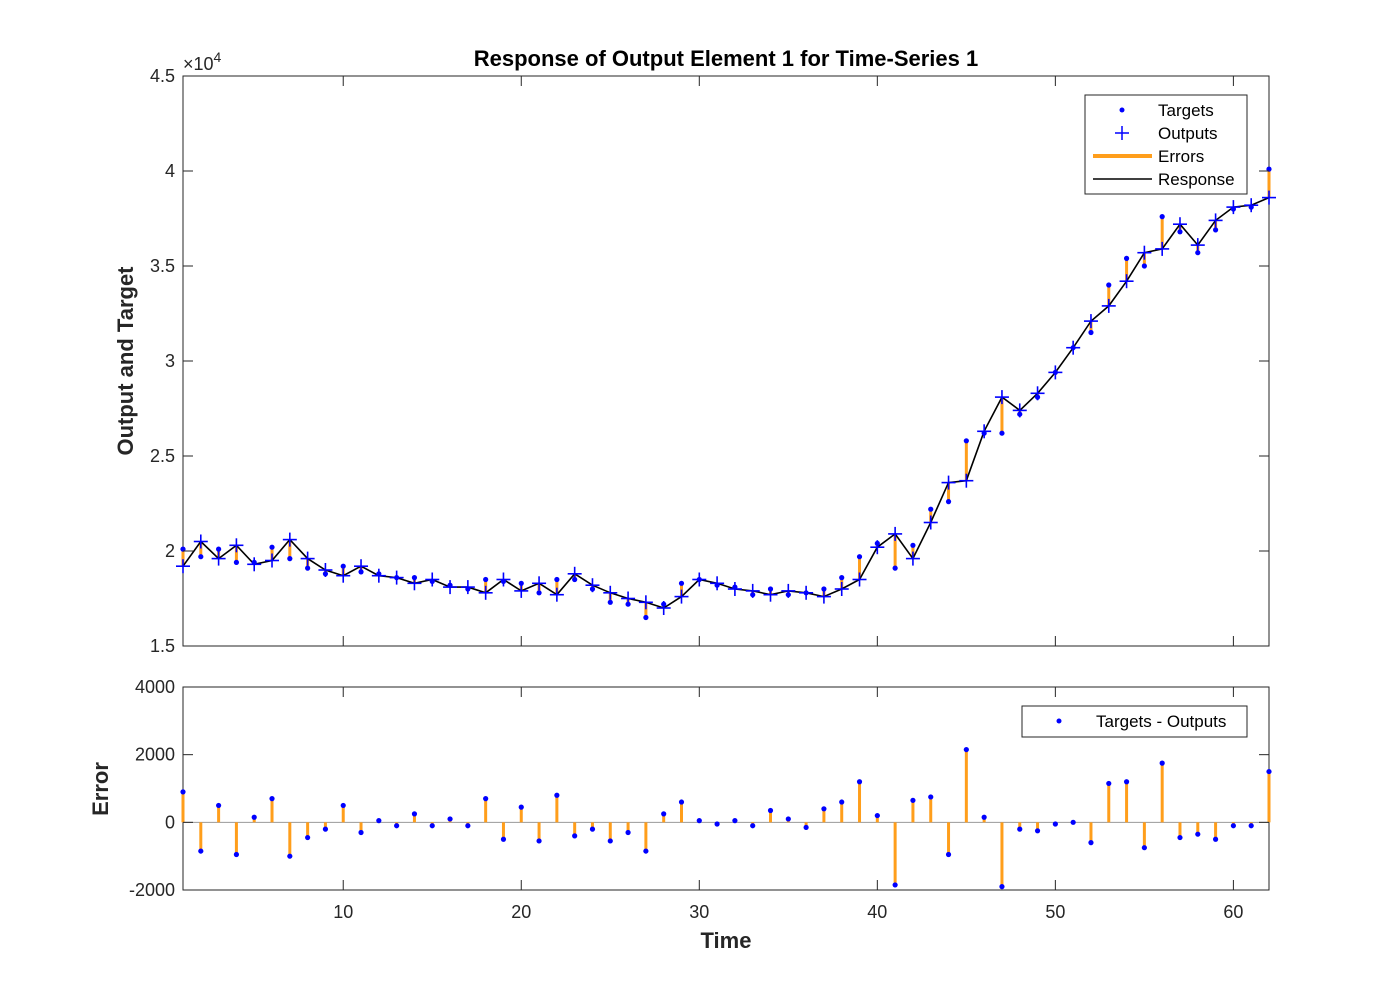 This screenshot has height=1000, width=1400. What do you see at coordinates (162, 456) in the screenshot?
I see `response-y-tick-label-2: 2.5` at bounding box center [162, 456].